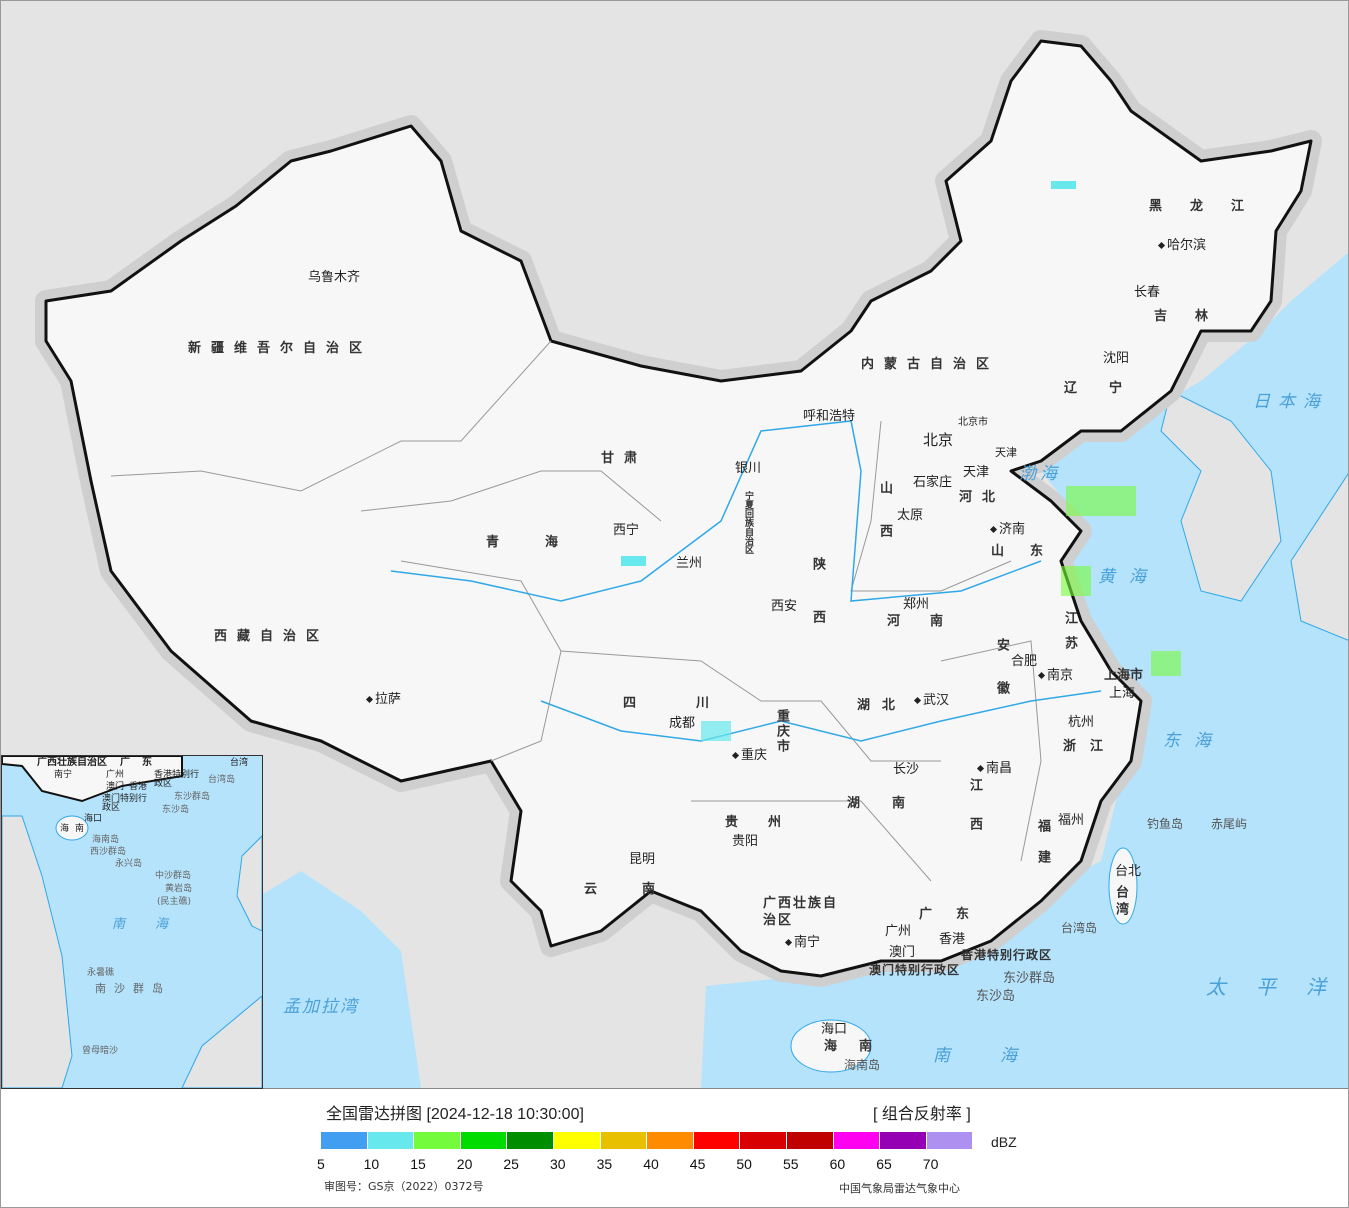 The width and height of the screenshot is (1349, 1208). Describe the element at coordinates (884, 524) in the screenshot. I see `province-label: 山西` at that location.